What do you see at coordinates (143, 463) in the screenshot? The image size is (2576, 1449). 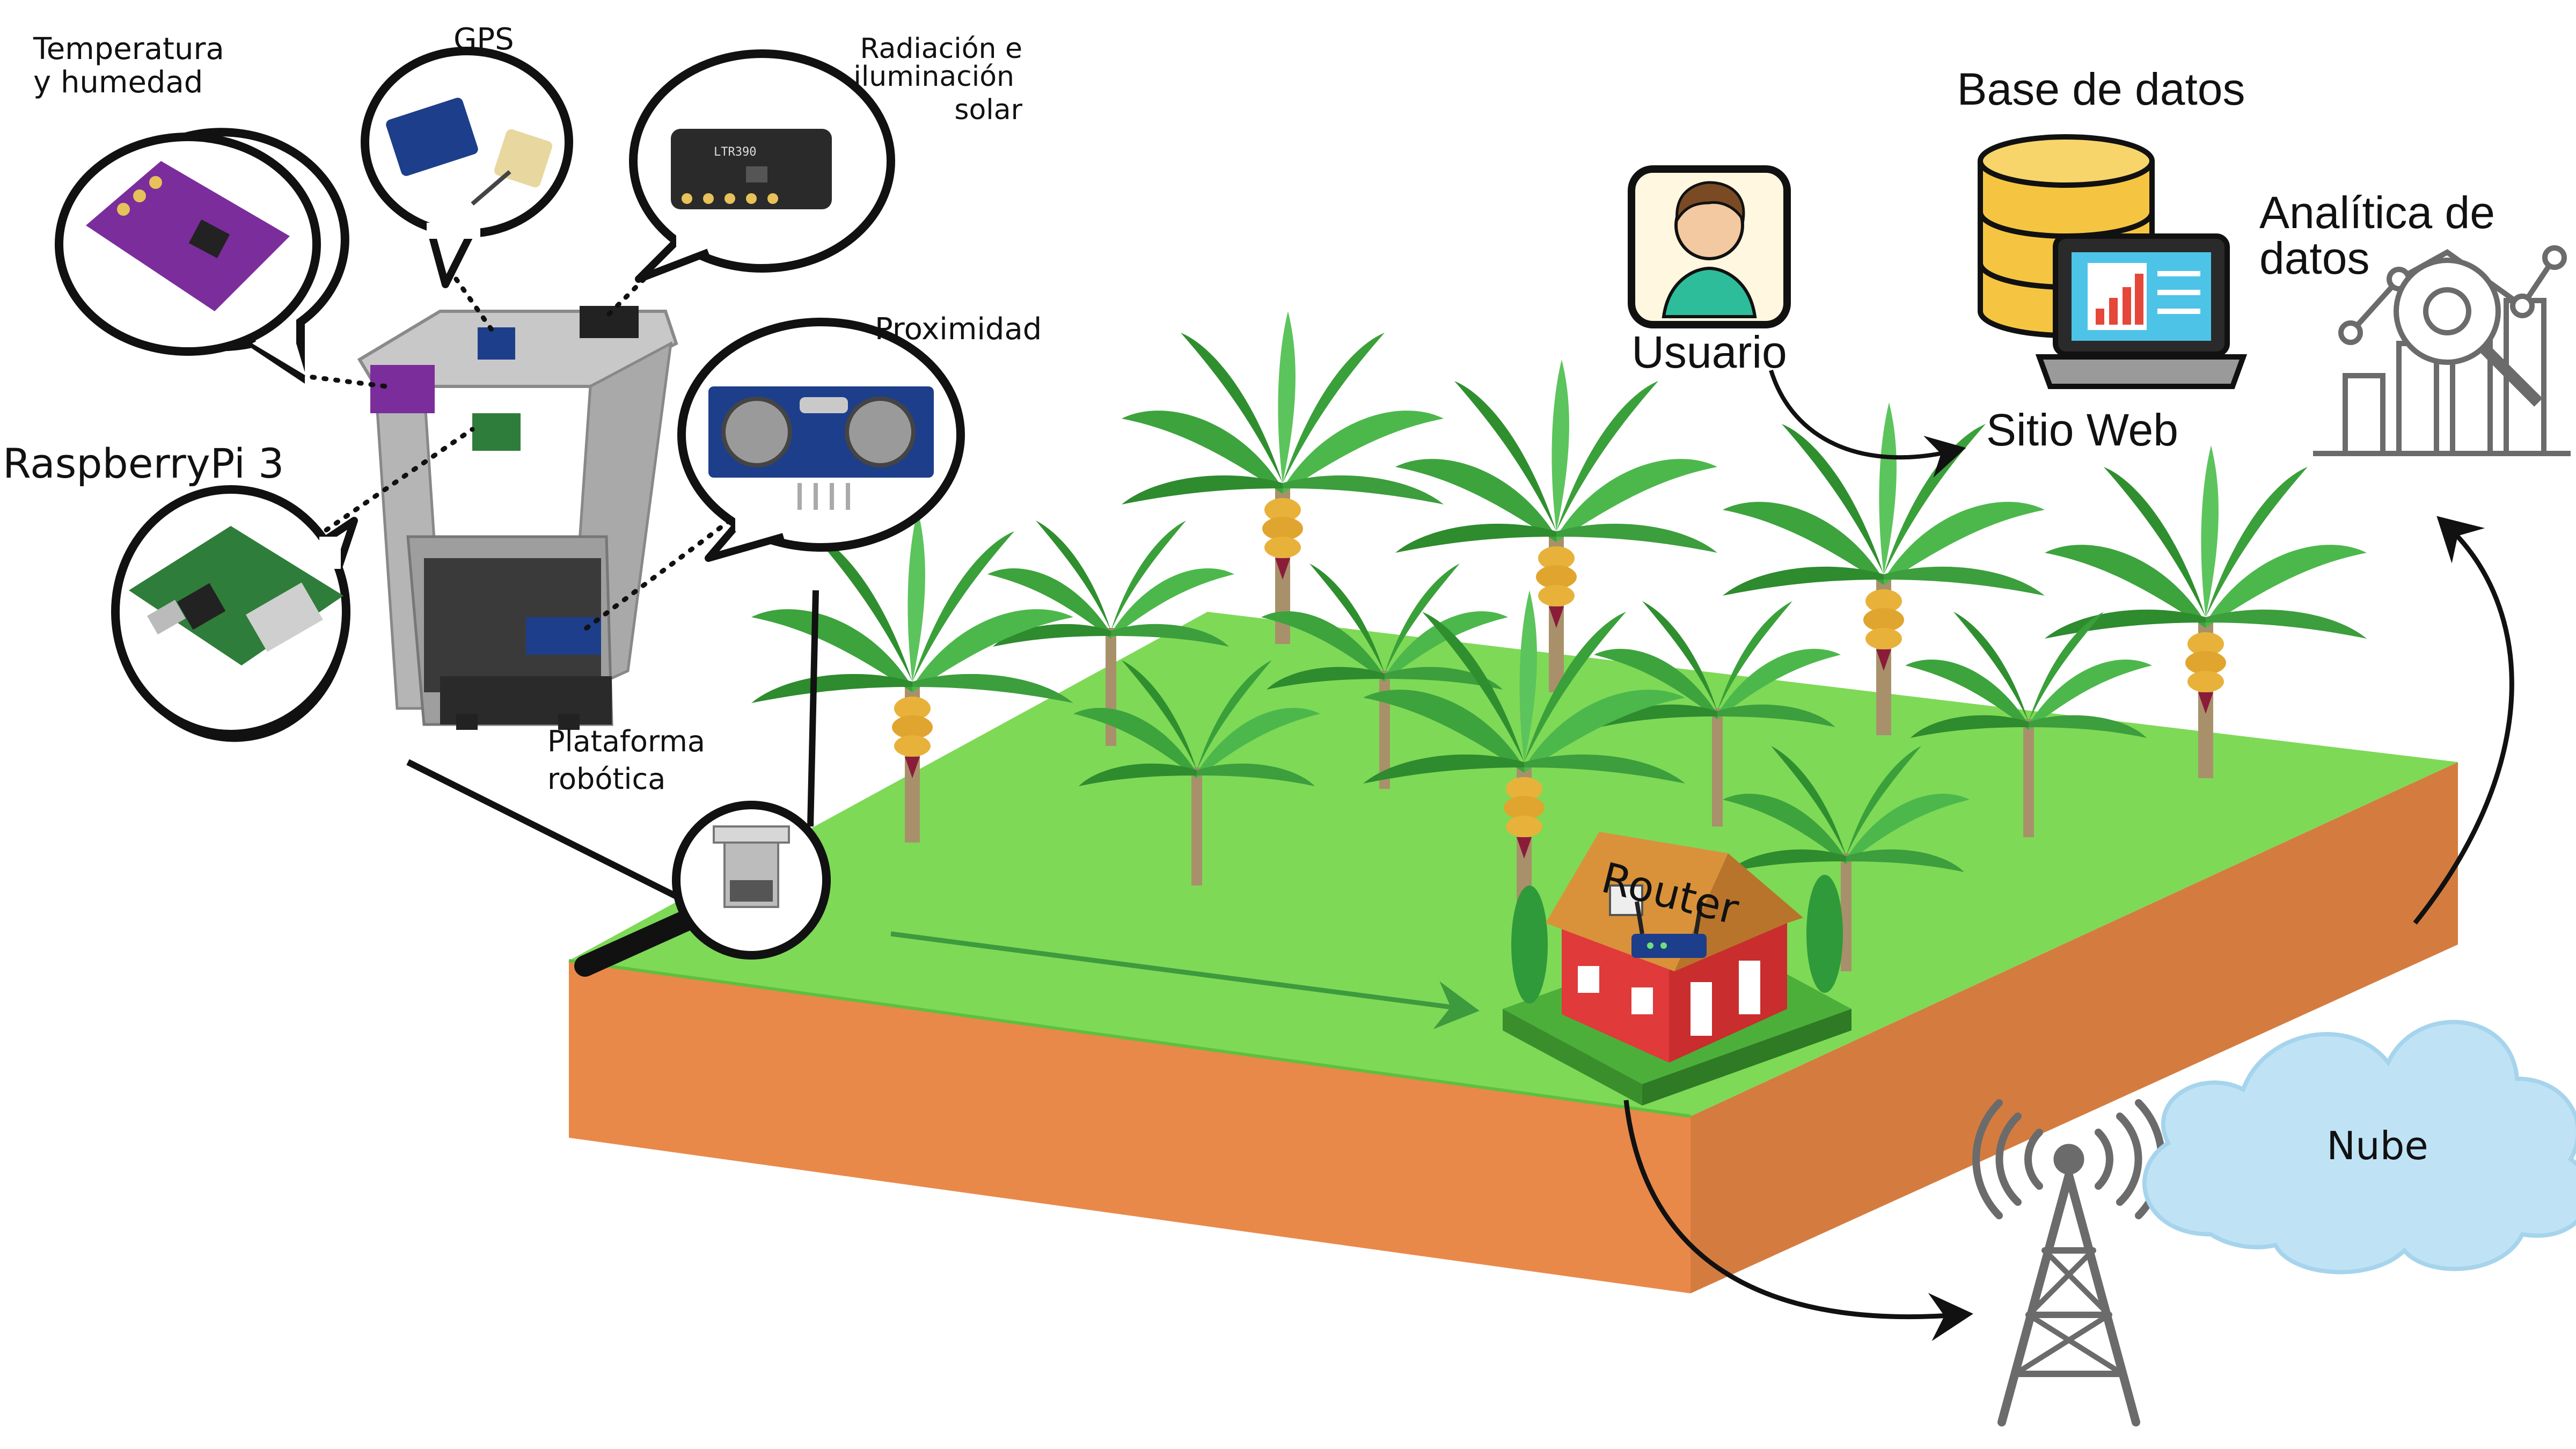 I see `label-raspberry: RaspberryPi 3` at bounding box center [143, 463].